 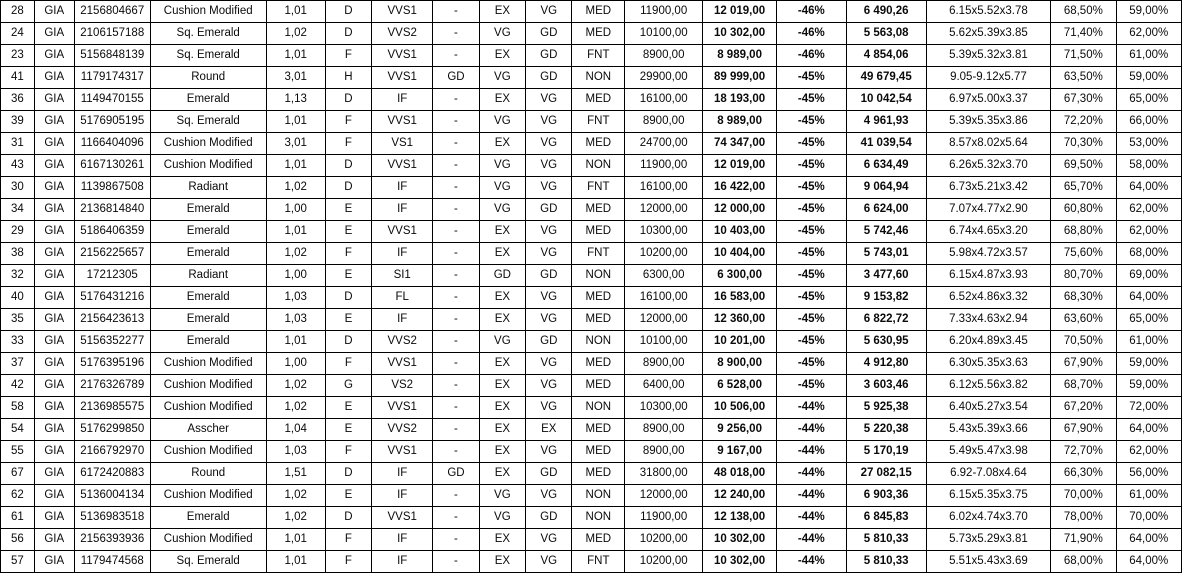 I want to click on cell-depth: 80,70%, so click(x=1083, y=275).